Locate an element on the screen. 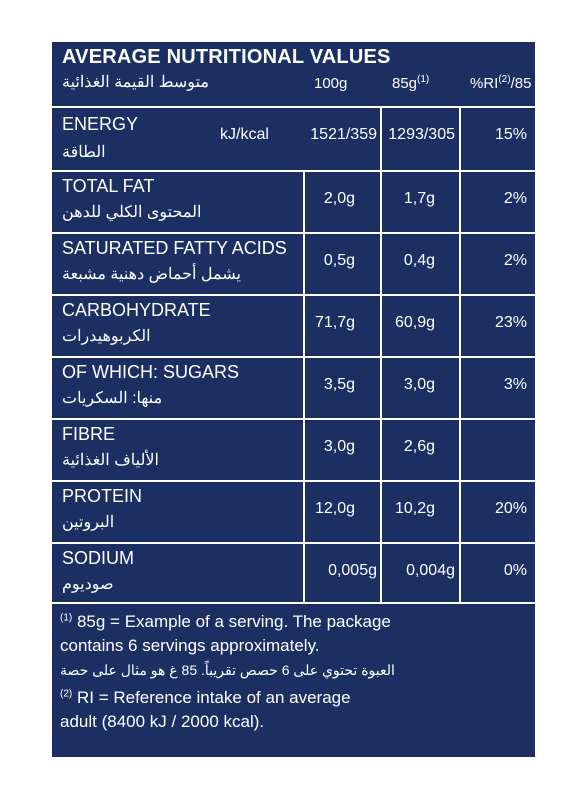 Image resolution: width=587 pixels, height=800 pixels. value-100g: 12,0g is located at coordinates (334, 508).